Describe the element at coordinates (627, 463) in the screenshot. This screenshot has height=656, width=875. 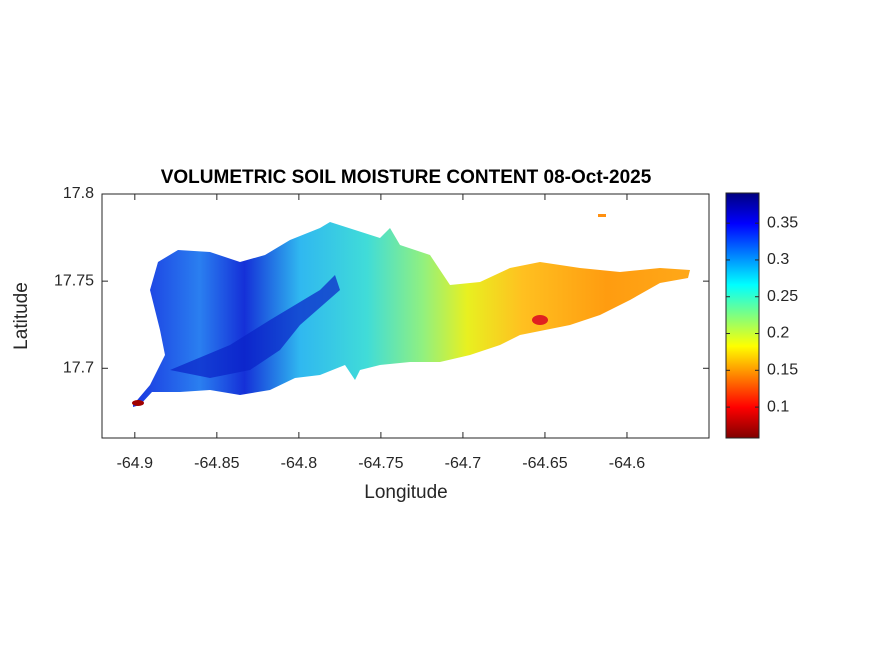
I see `x-tick-label: -64.6` at that location.